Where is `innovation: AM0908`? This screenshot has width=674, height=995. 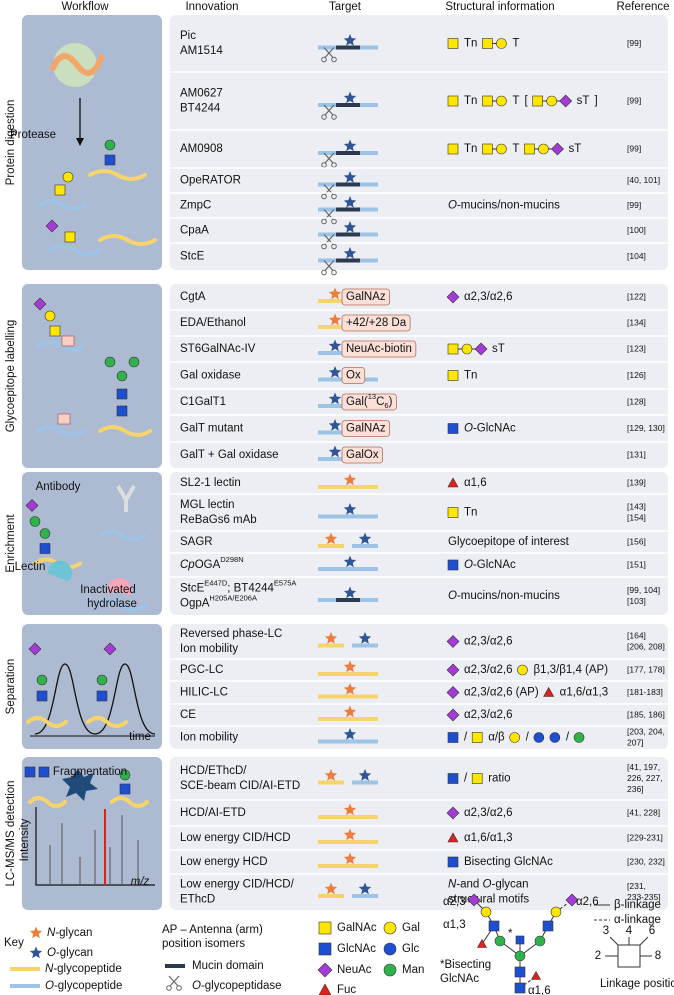 innovation: AM0908 is located at coordinates (201, 149).